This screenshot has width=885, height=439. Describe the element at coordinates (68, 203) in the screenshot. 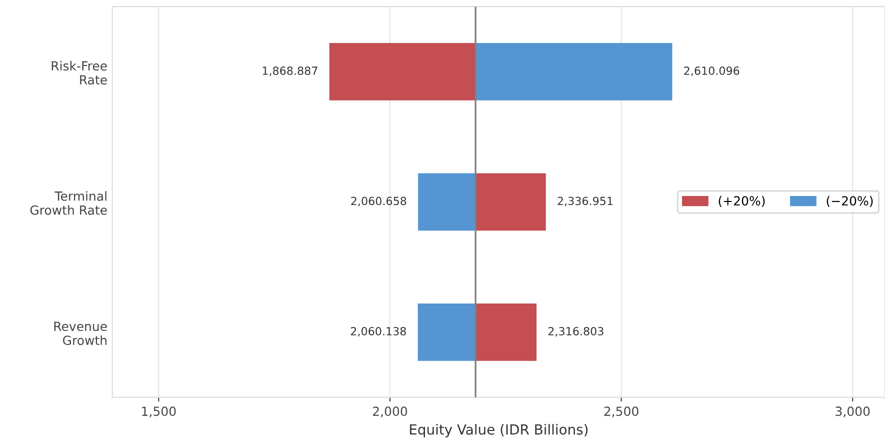

I see `y-tick-label: Terminal Growth Rate` at that location.